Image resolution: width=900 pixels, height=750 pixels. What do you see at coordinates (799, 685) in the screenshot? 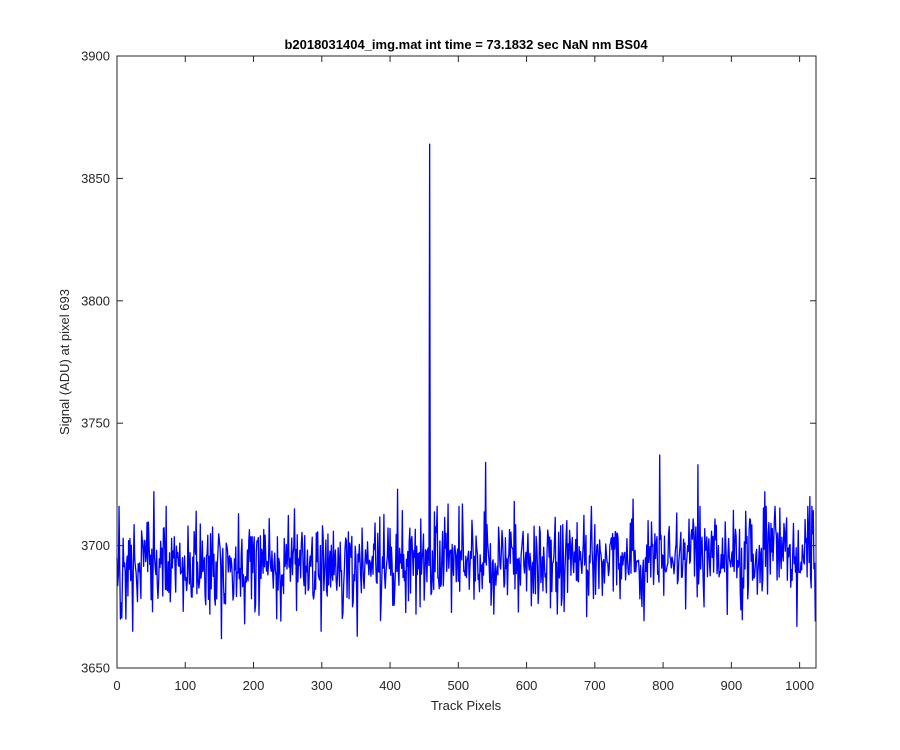
I see `x-tick-label: 1000` at bounding box center [799, 685].